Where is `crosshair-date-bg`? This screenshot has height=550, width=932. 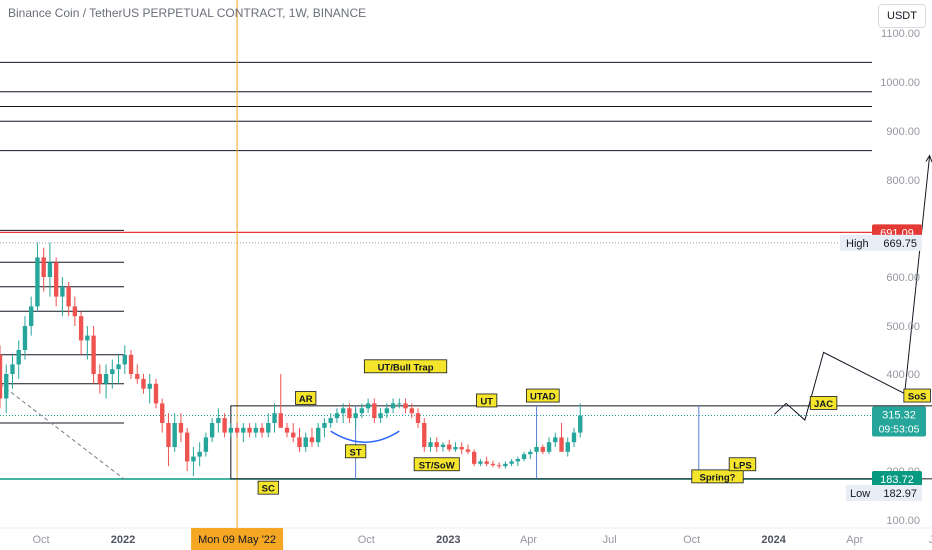 crosshair-date-bg is located at coordinates (237, 539).